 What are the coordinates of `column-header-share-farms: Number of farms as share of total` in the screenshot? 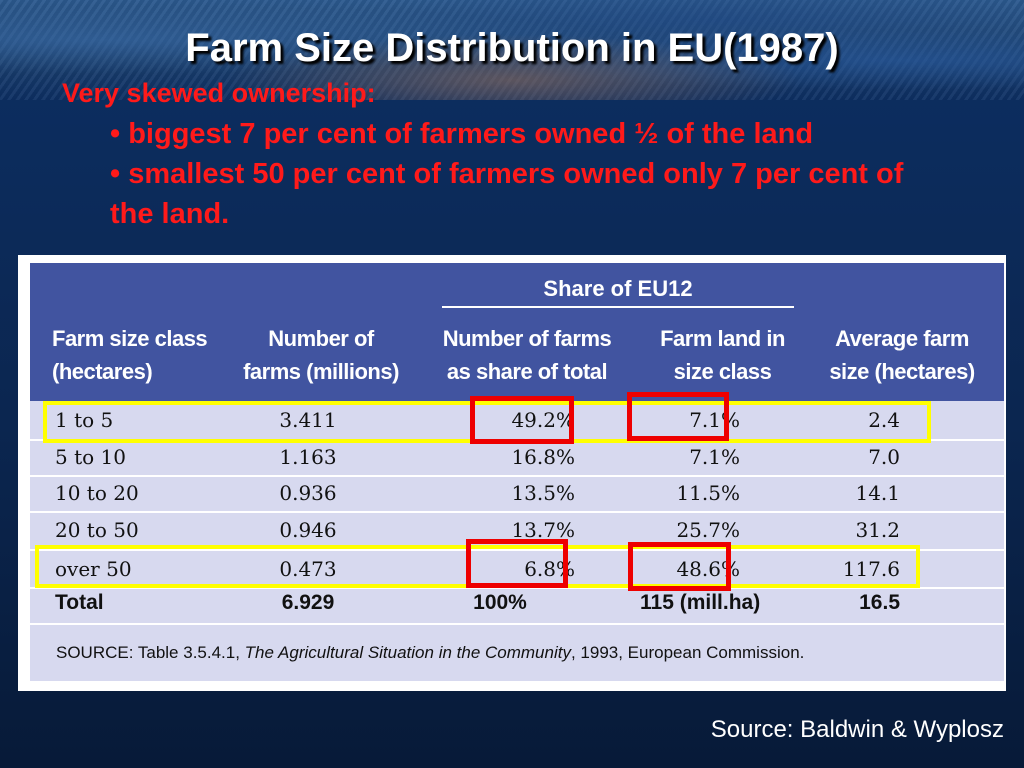 It's located at (527, 355).